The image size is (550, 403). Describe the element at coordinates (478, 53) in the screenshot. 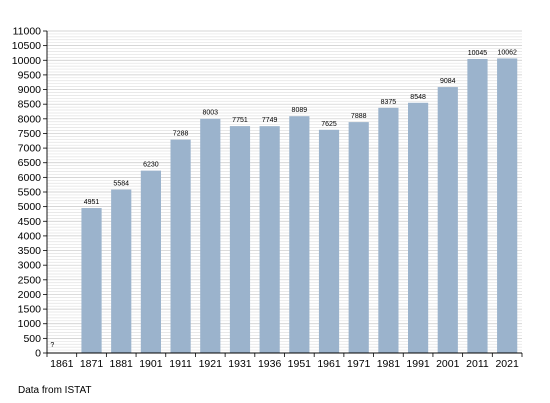

I see `data-label-2011: 10045` at that location.